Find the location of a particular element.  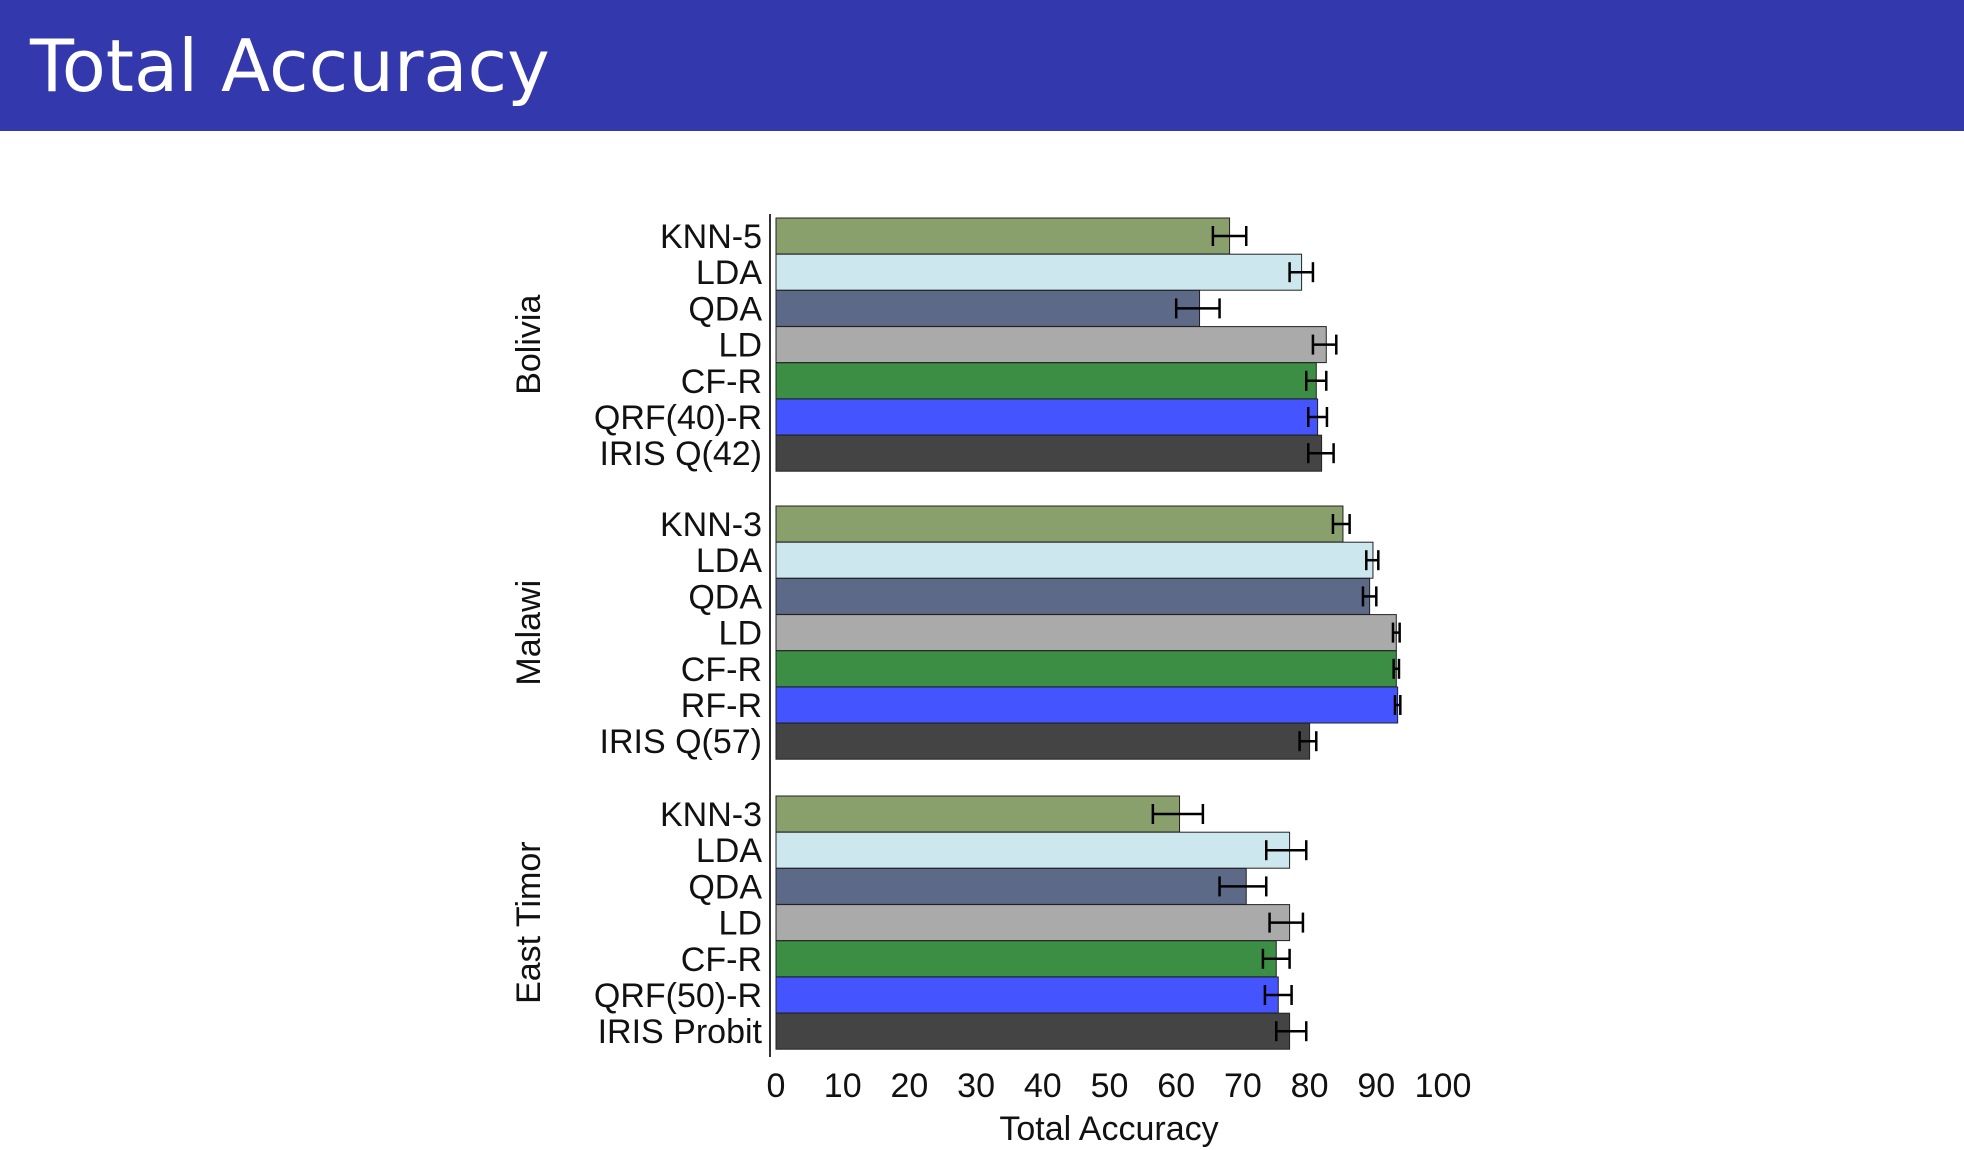

x-tick-label: 10 is located at coordinates (843, 1086).